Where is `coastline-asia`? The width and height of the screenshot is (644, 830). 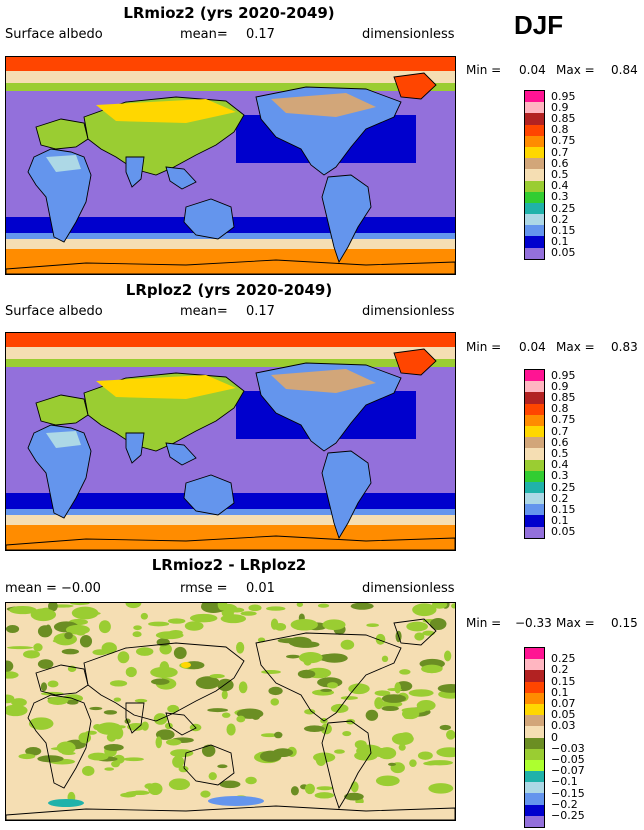 coastline-asia is located at coordinates (164, 682).